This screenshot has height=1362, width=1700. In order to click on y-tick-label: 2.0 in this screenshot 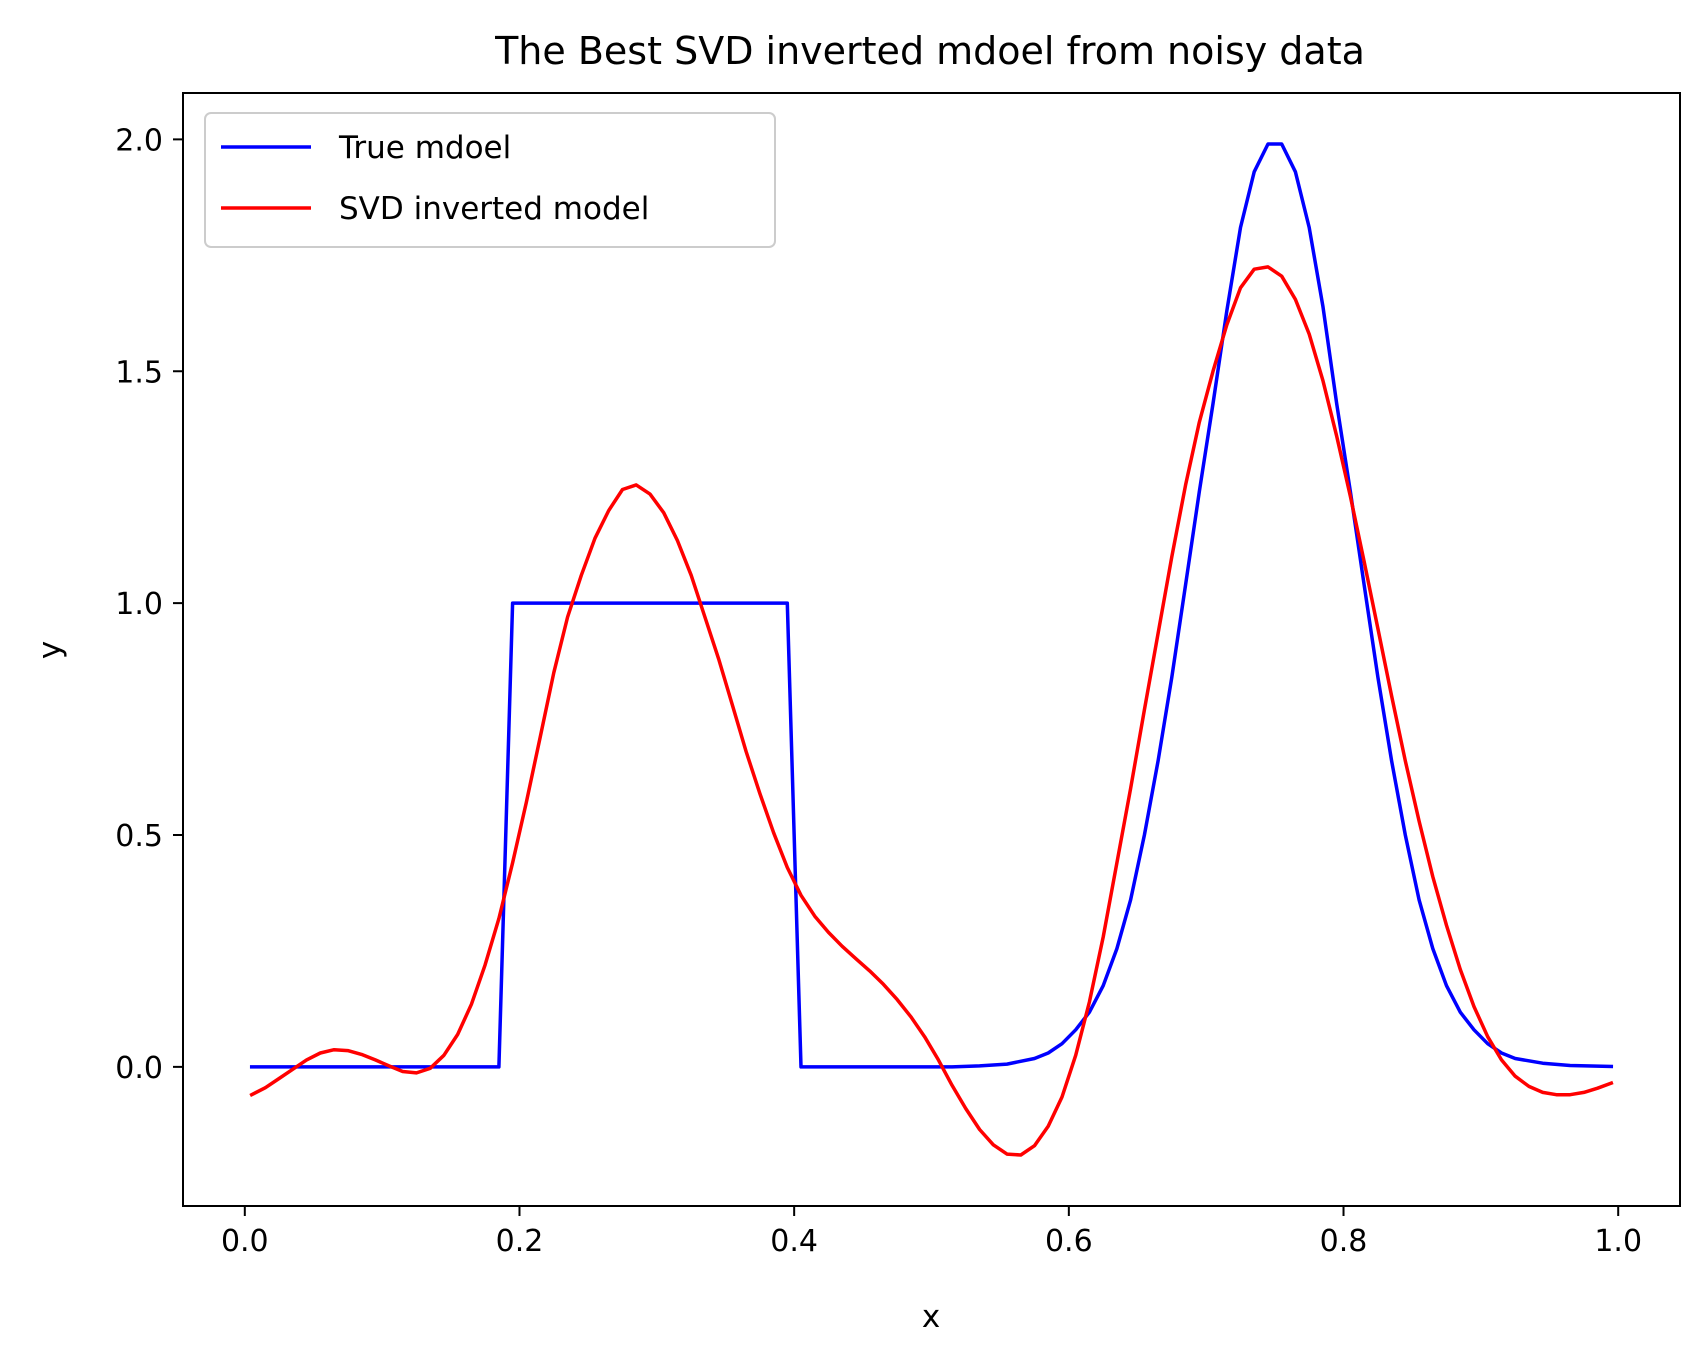, I will do `click(139, 140)`.